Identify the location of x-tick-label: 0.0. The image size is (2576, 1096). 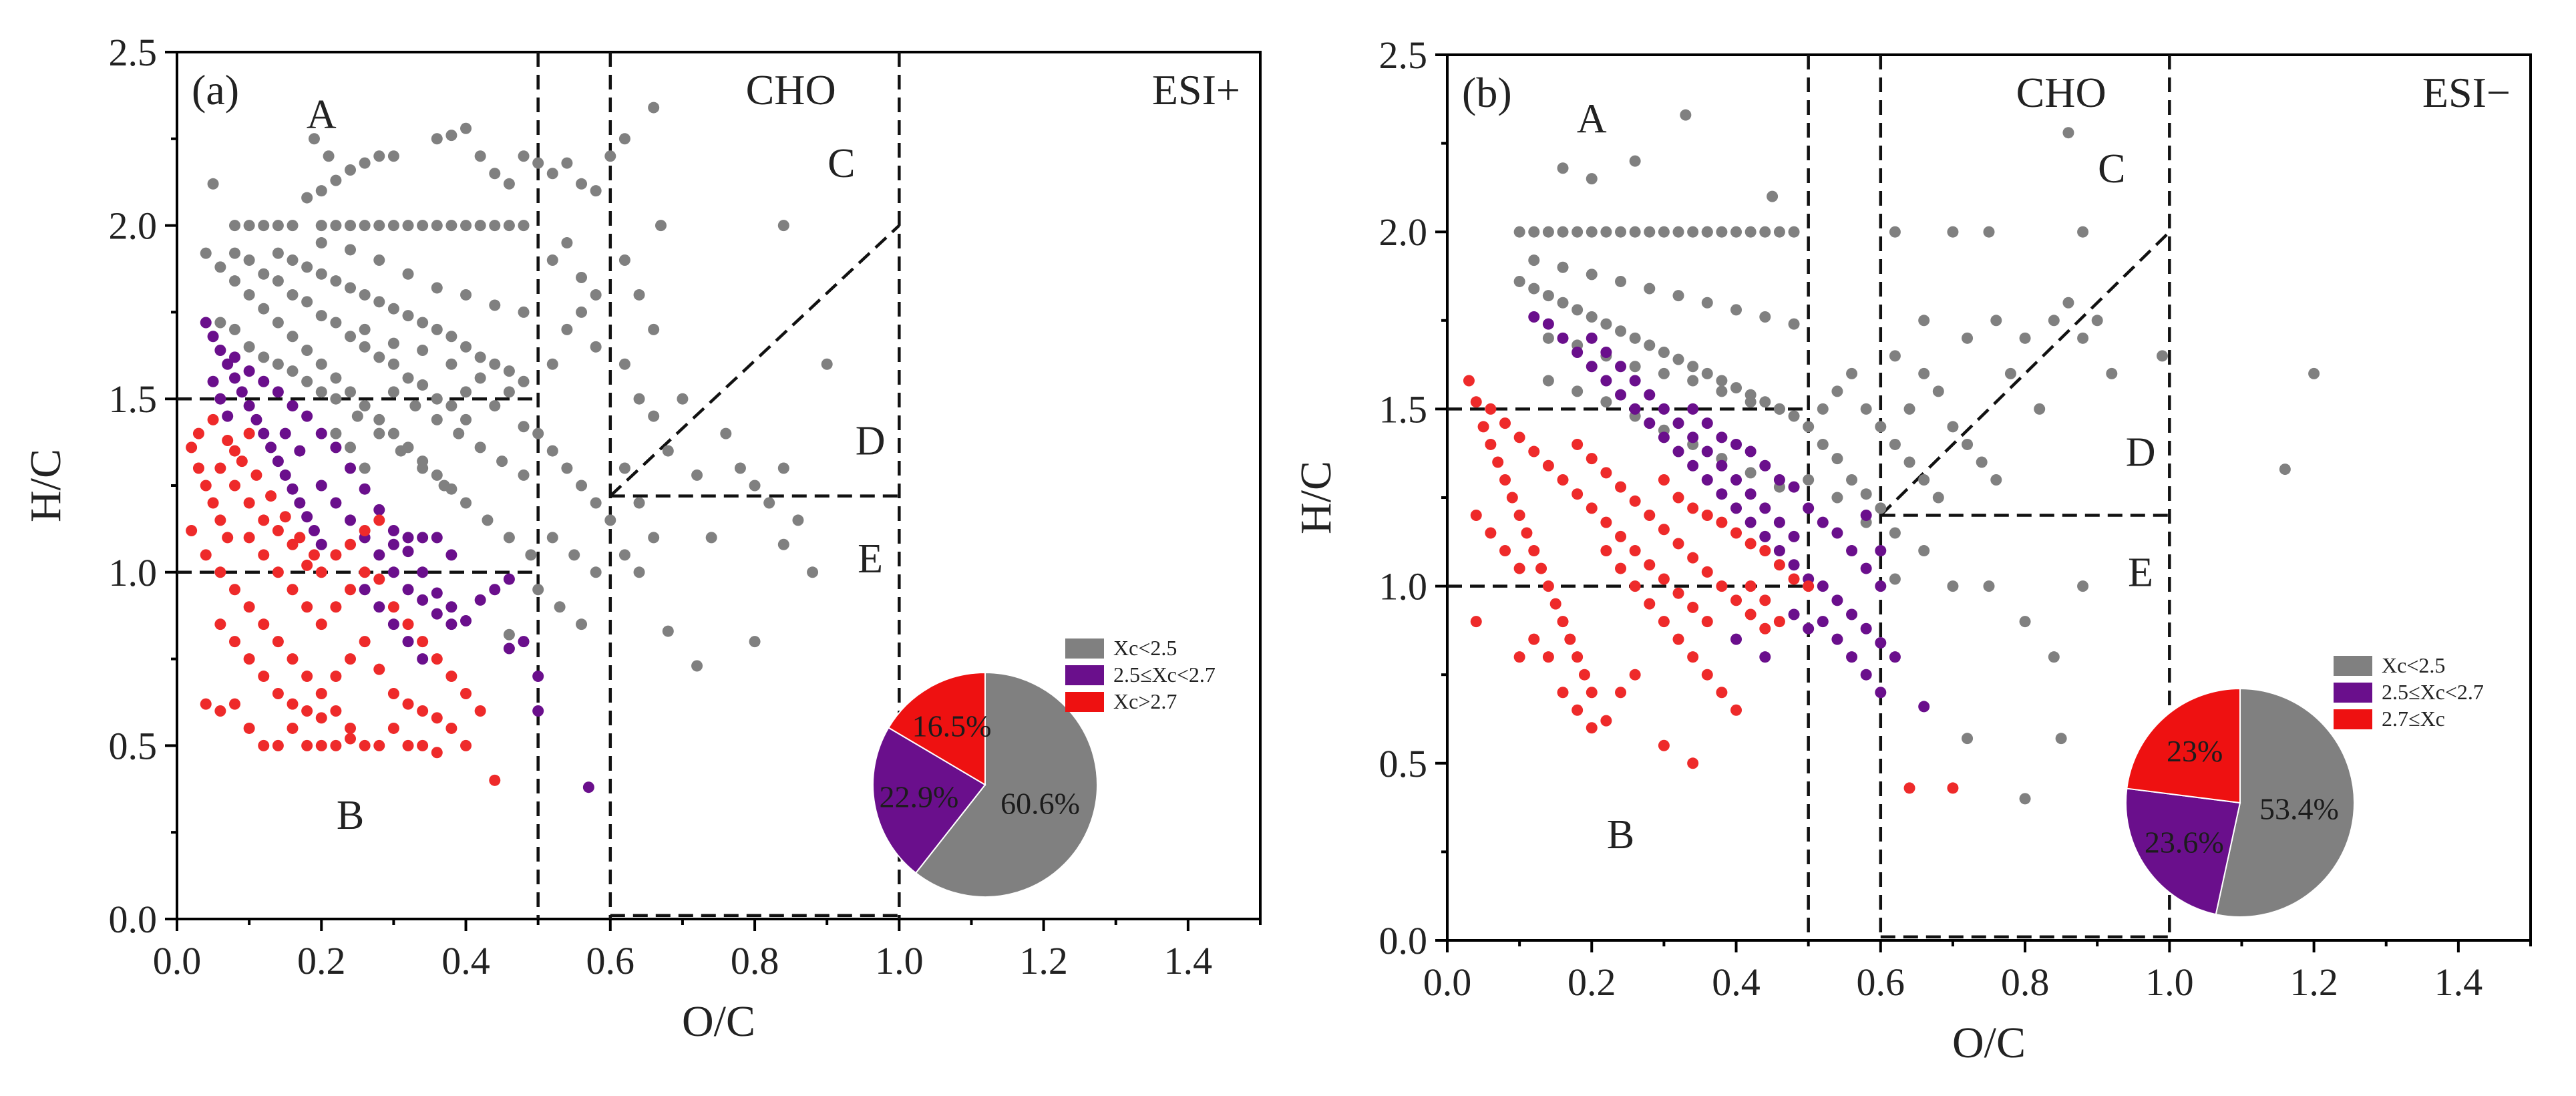
(177, 960).